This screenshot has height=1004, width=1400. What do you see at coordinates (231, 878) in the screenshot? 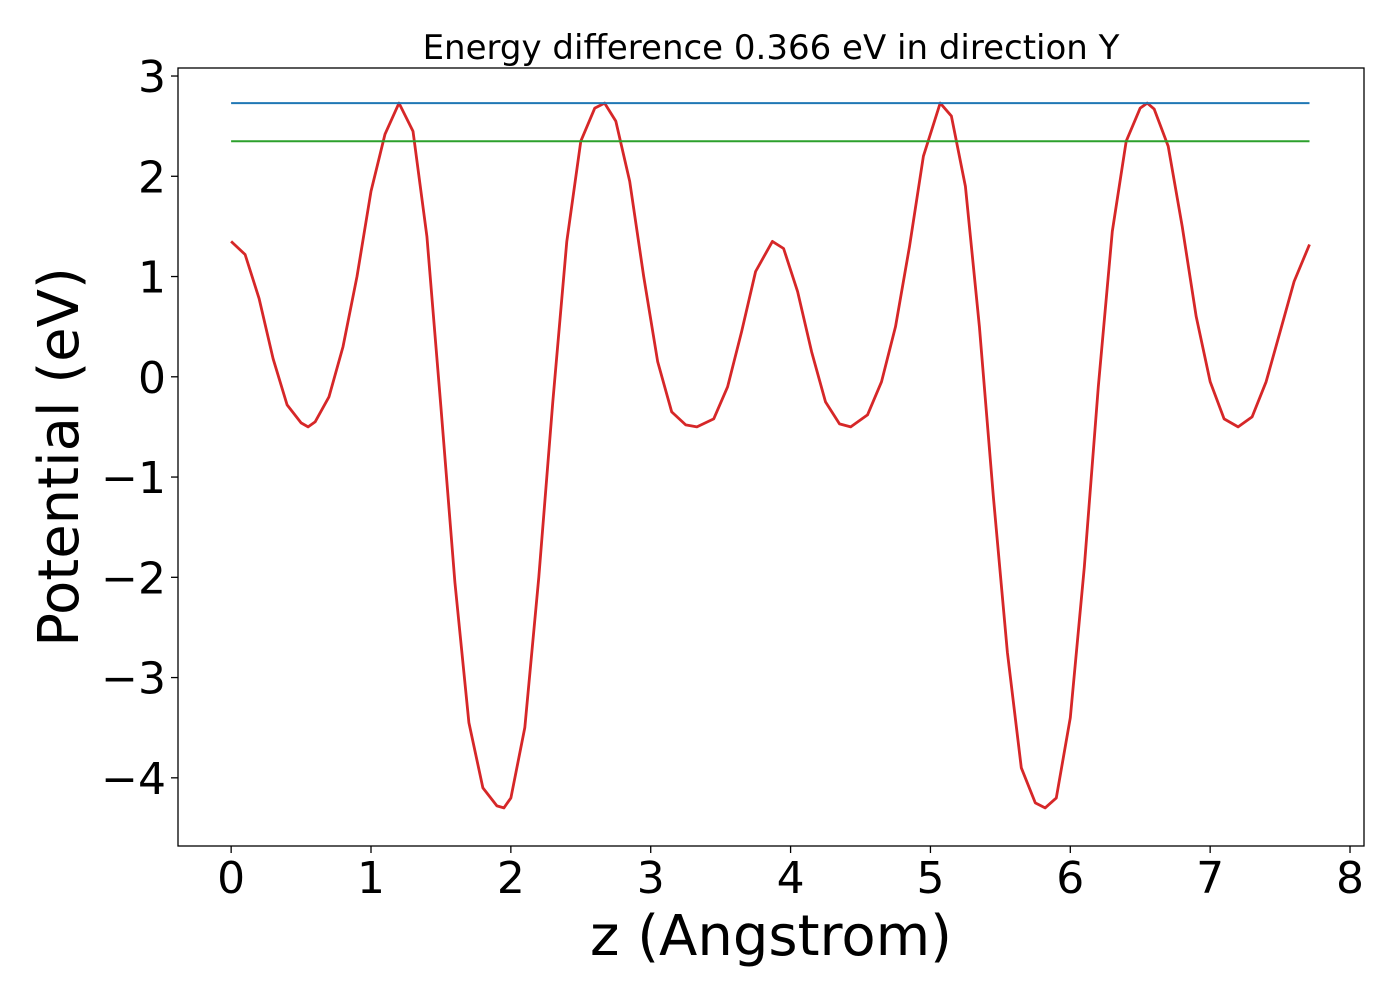
I see `x-tick-label: 0` at bounding box center [231, 878].